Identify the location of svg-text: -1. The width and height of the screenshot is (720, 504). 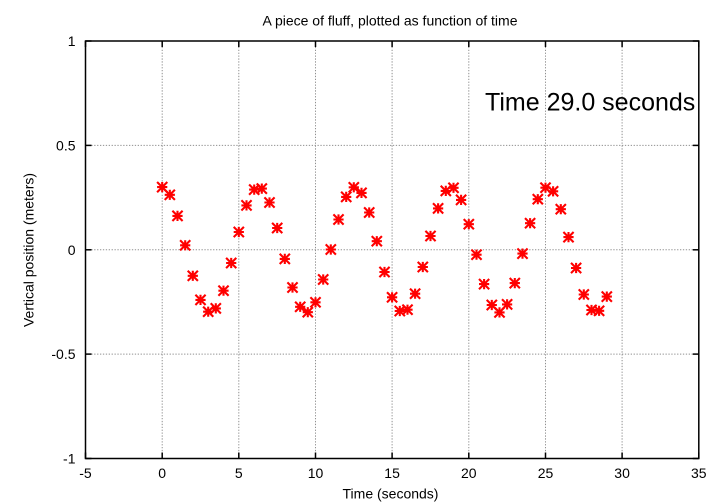
(69, 459).